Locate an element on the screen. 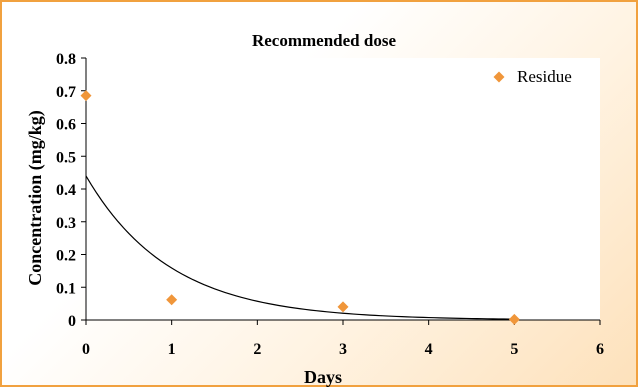 This screenshot has width=638, height=387. y-axis-label: Concentration (mg/kg) is located at coordinates (35, 197).